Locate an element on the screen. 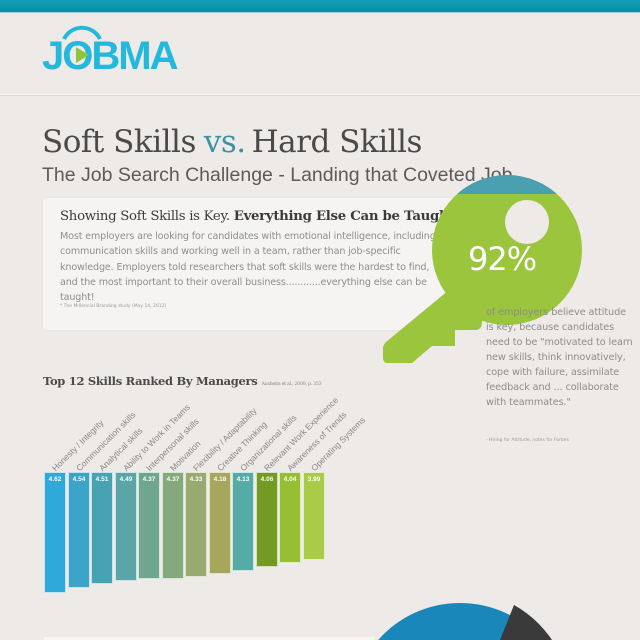 The image size is (640, 640). bar-value-label: 4.62 is located at coordinates (55, 479).